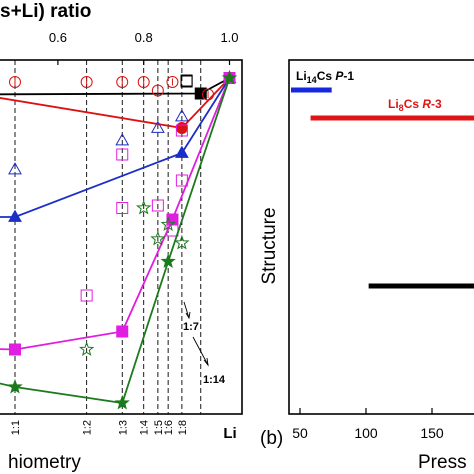  What do you see at coordinates (196, 334) in the screenshot?
I see `panel-a-annotation-arrows` at bounding box center [196, 334].